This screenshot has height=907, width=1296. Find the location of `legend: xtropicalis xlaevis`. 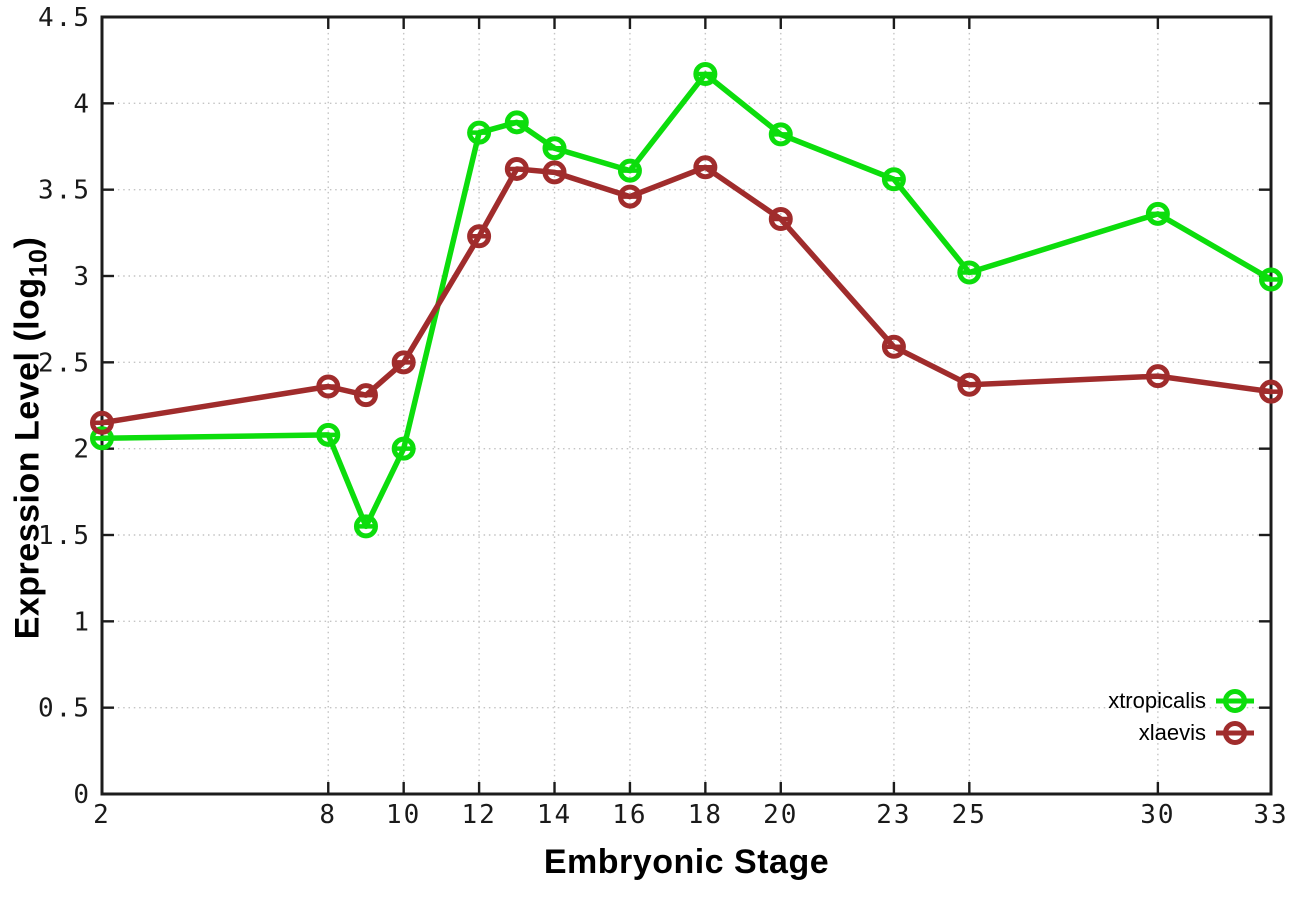

legend: xtropicalis xlaevis is located at coordinates (1181, 717).